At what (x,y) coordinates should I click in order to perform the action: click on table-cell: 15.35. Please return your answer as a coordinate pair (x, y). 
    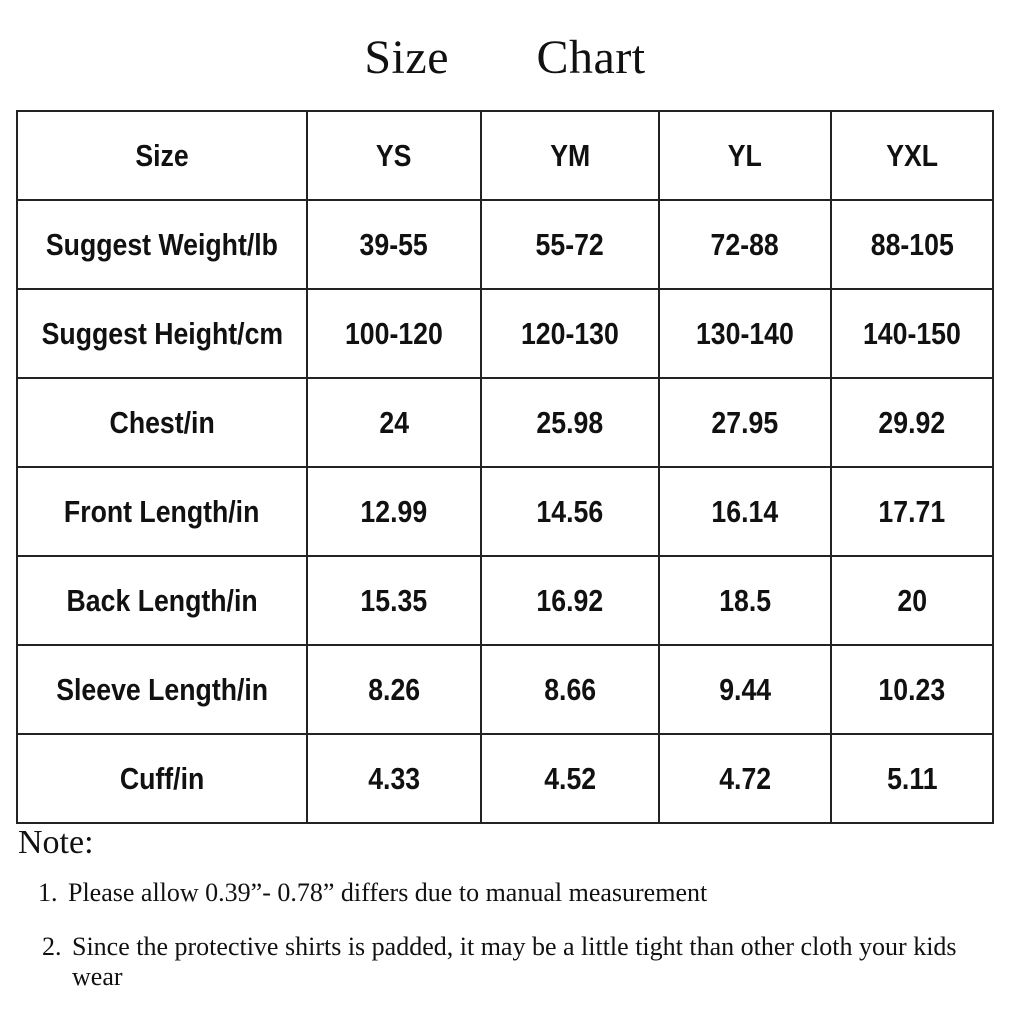
    Looking at the image, I should click on (394, 600).